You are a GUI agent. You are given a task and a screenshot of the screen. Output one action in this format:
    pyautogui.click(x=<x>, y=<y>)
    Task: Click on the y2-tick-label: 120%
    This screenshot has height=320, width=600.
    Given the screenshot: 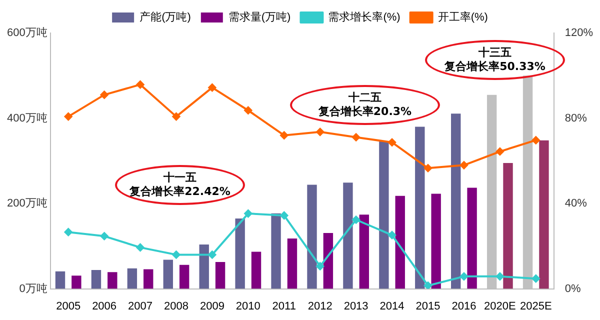 What is the action you would take?
    pyautogui.click(x=579, y=33)
    